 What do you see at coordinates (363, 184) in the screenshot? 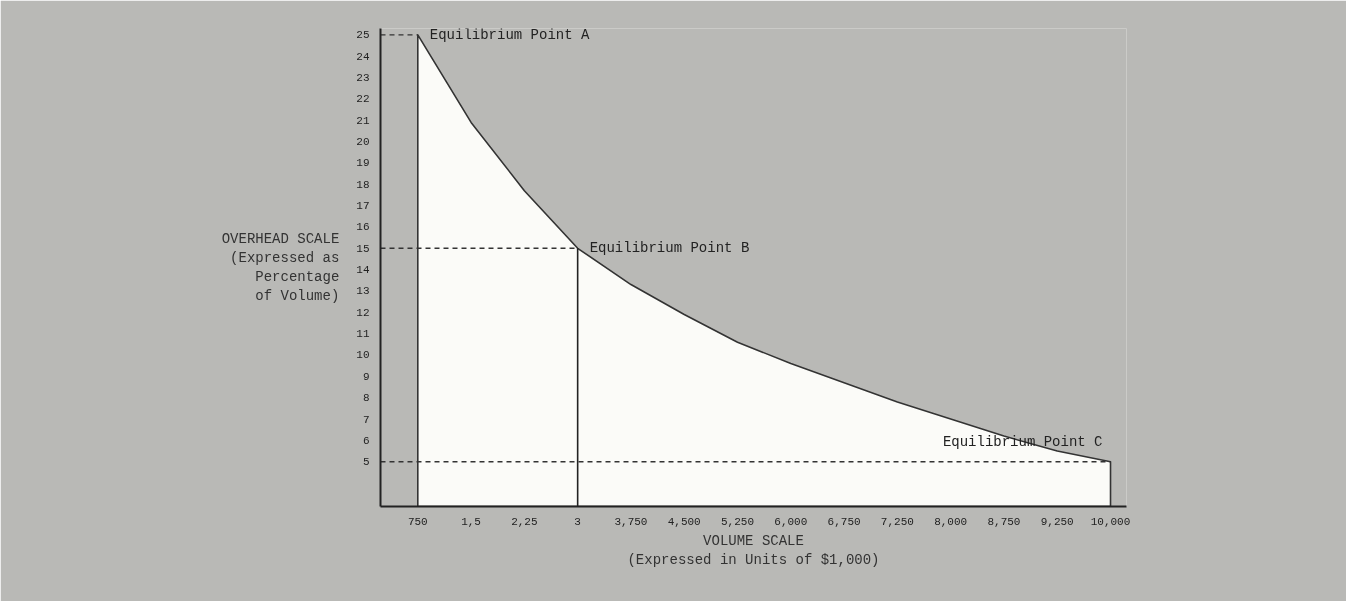
I see `y-tick-label: 18` at bounding box center [363, 184].